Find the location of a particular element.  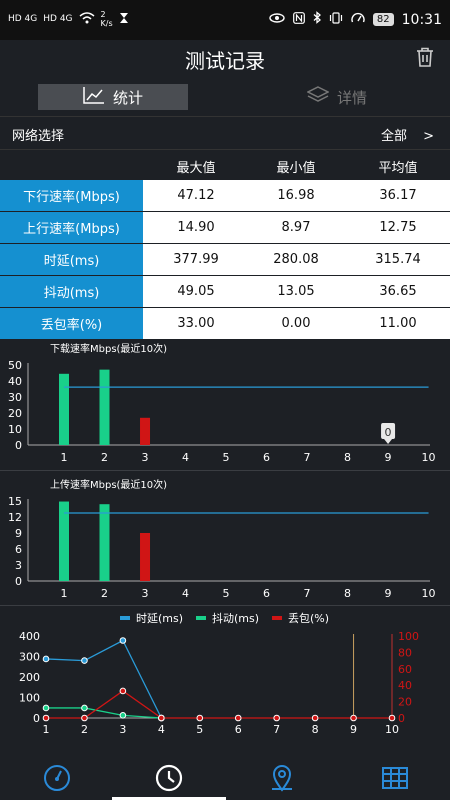

gauge-icon is located at coordinates (358, 20).